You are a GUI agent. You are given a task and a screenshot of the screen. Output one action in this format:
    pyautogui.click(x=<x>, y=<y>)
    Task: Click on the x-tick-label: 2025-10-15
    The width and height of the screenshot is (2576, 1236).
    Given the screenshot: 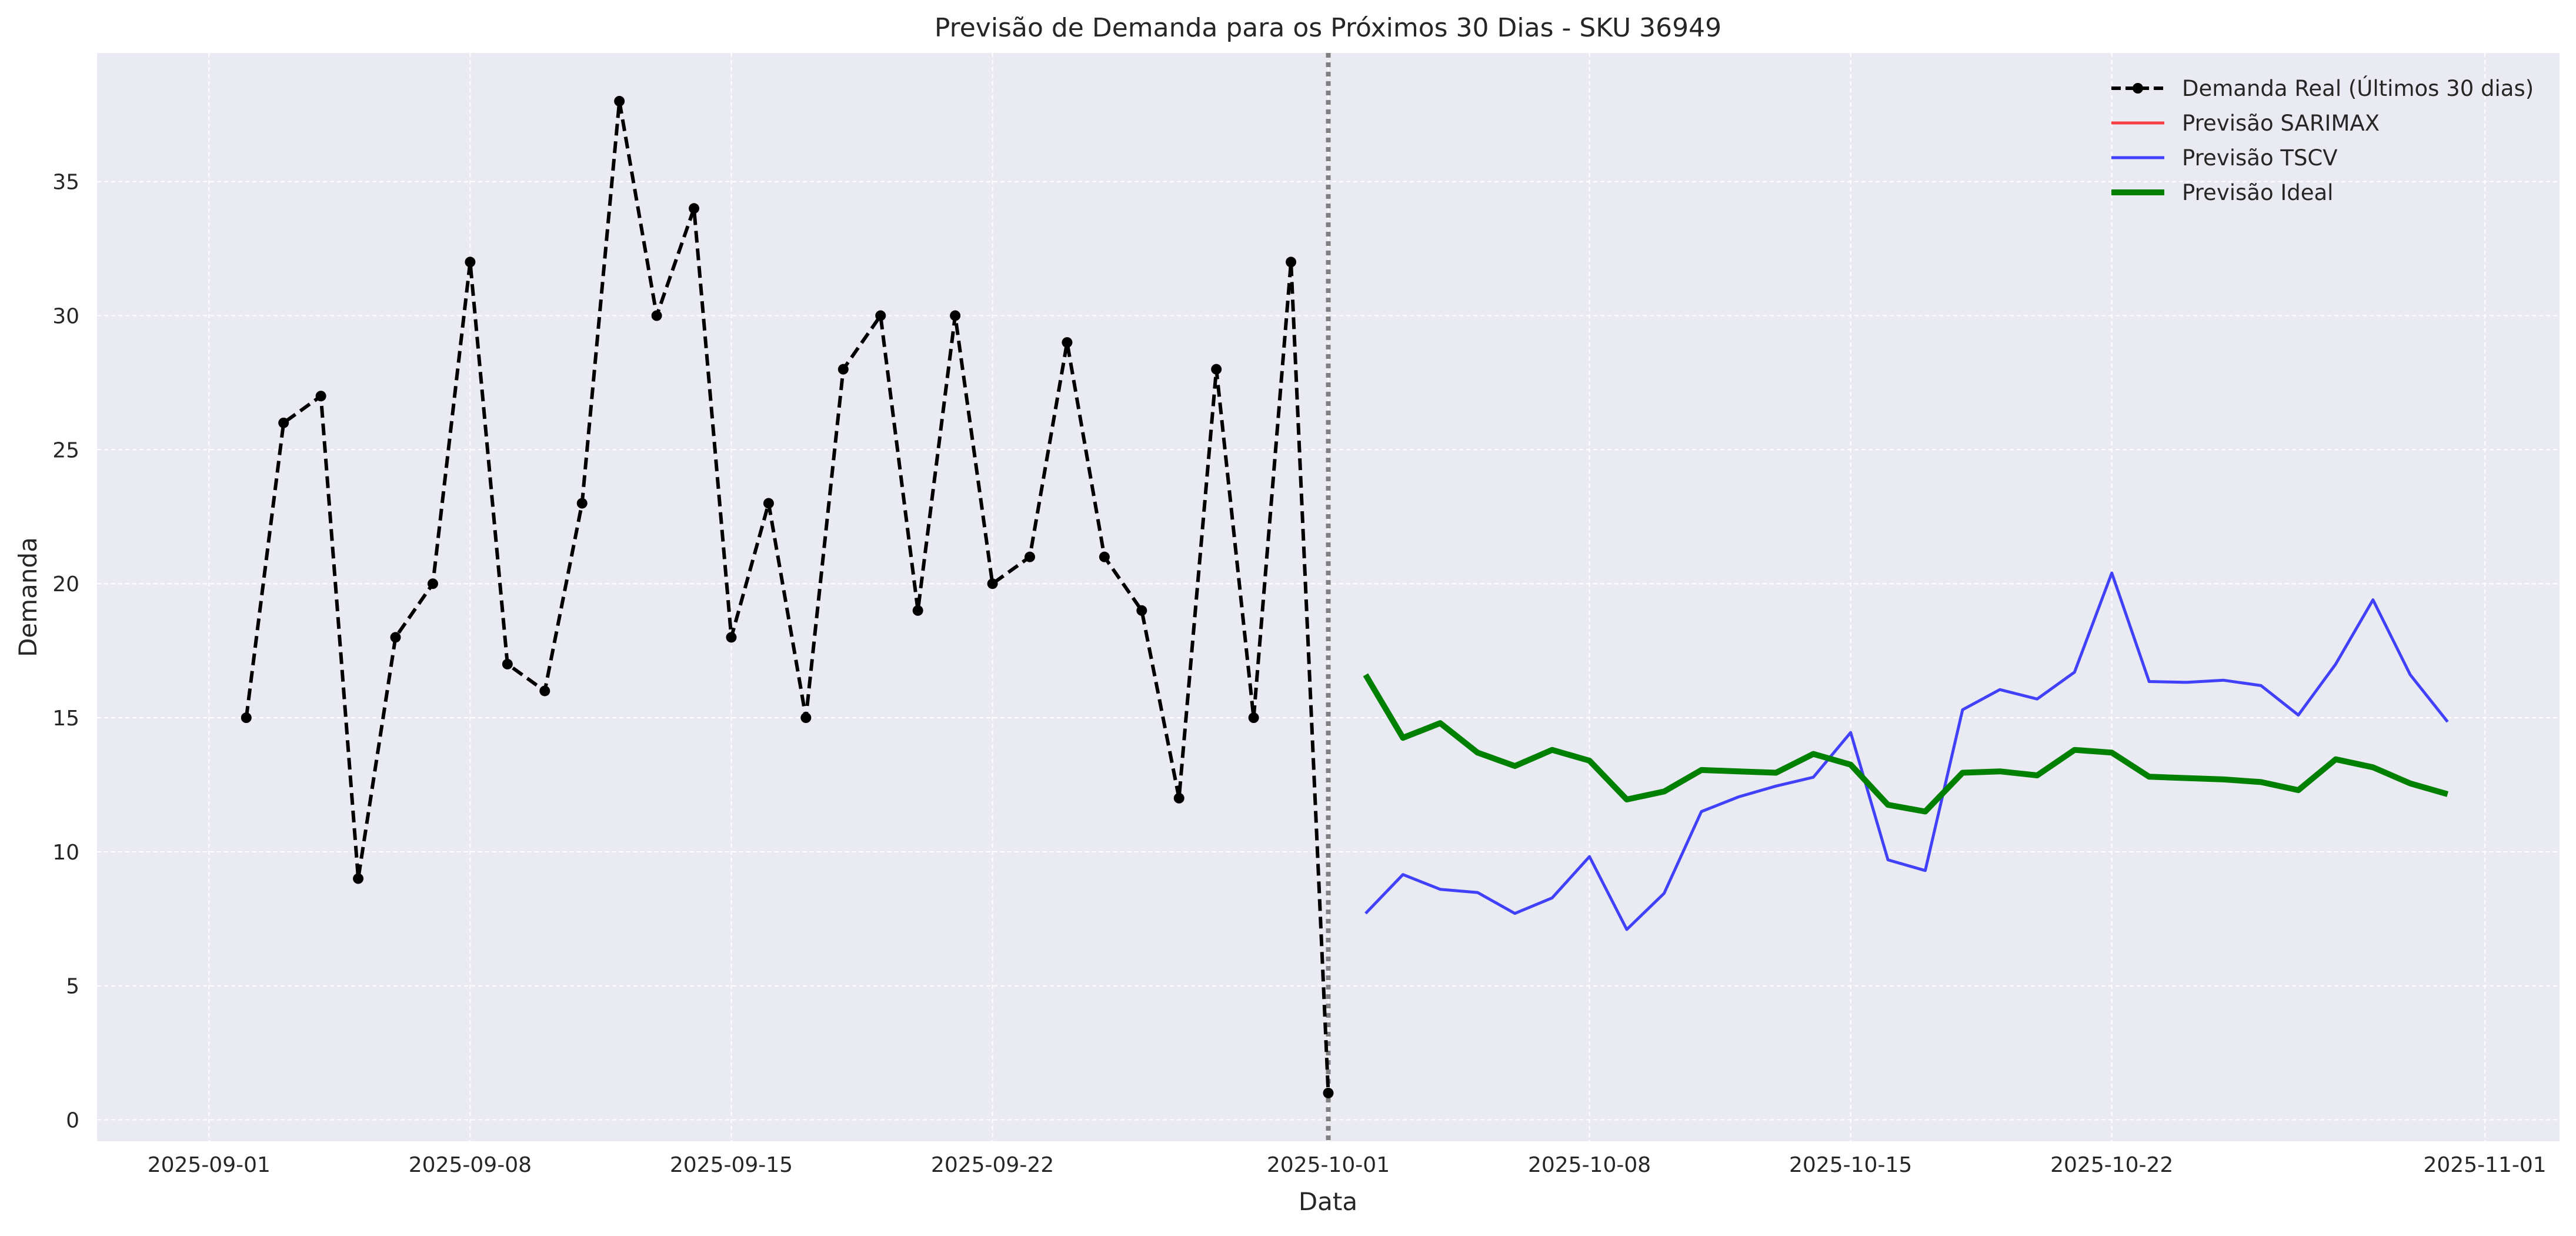 What is the action you would take?
    pyautogui.click(x=1850, y=1165)
    